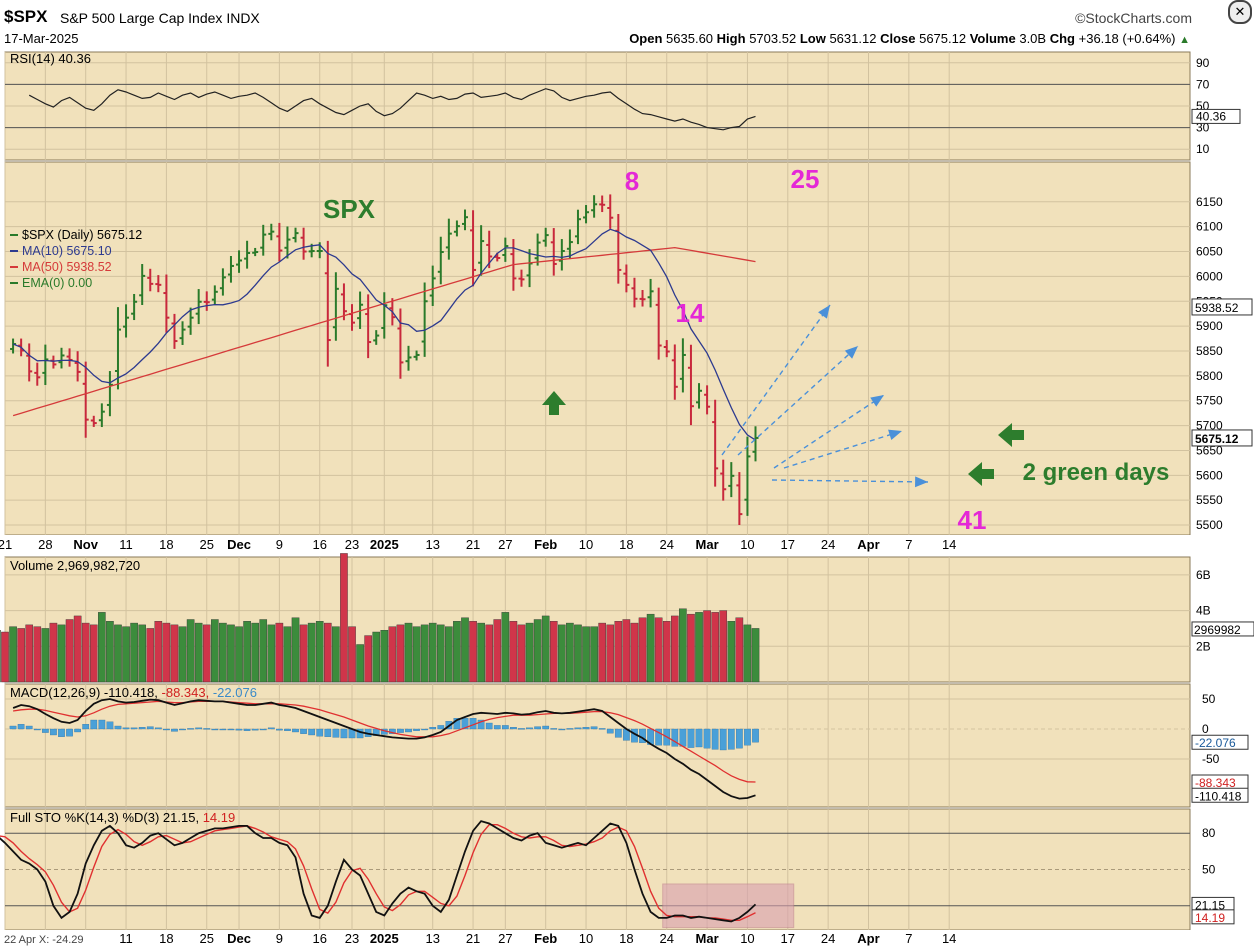  Describe the element at coordinates (1011, 435) in the screenshot. I see `green-left-arrow-icon` at that location.